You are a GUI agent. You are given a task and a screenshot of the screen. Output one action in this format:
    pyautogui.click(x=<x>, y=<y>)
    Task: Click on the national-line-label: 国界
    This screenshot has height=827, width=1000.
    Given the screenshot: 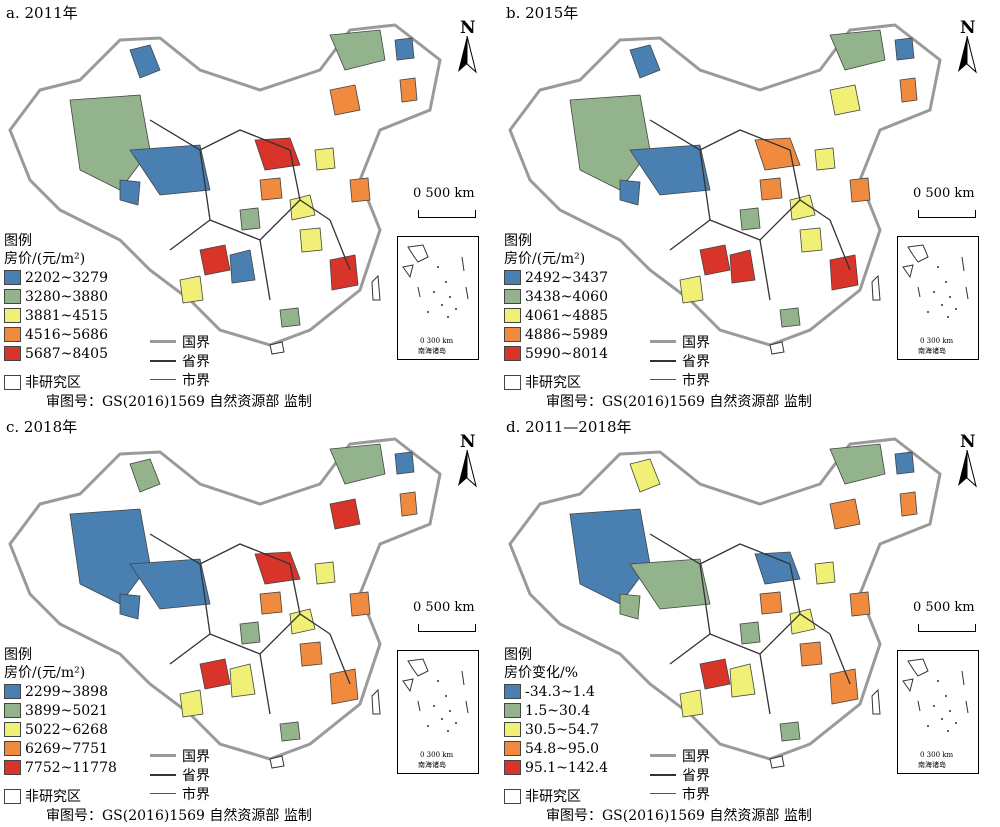 What is the action you would take?
    pyautogui.click(x=696, y=756)
    